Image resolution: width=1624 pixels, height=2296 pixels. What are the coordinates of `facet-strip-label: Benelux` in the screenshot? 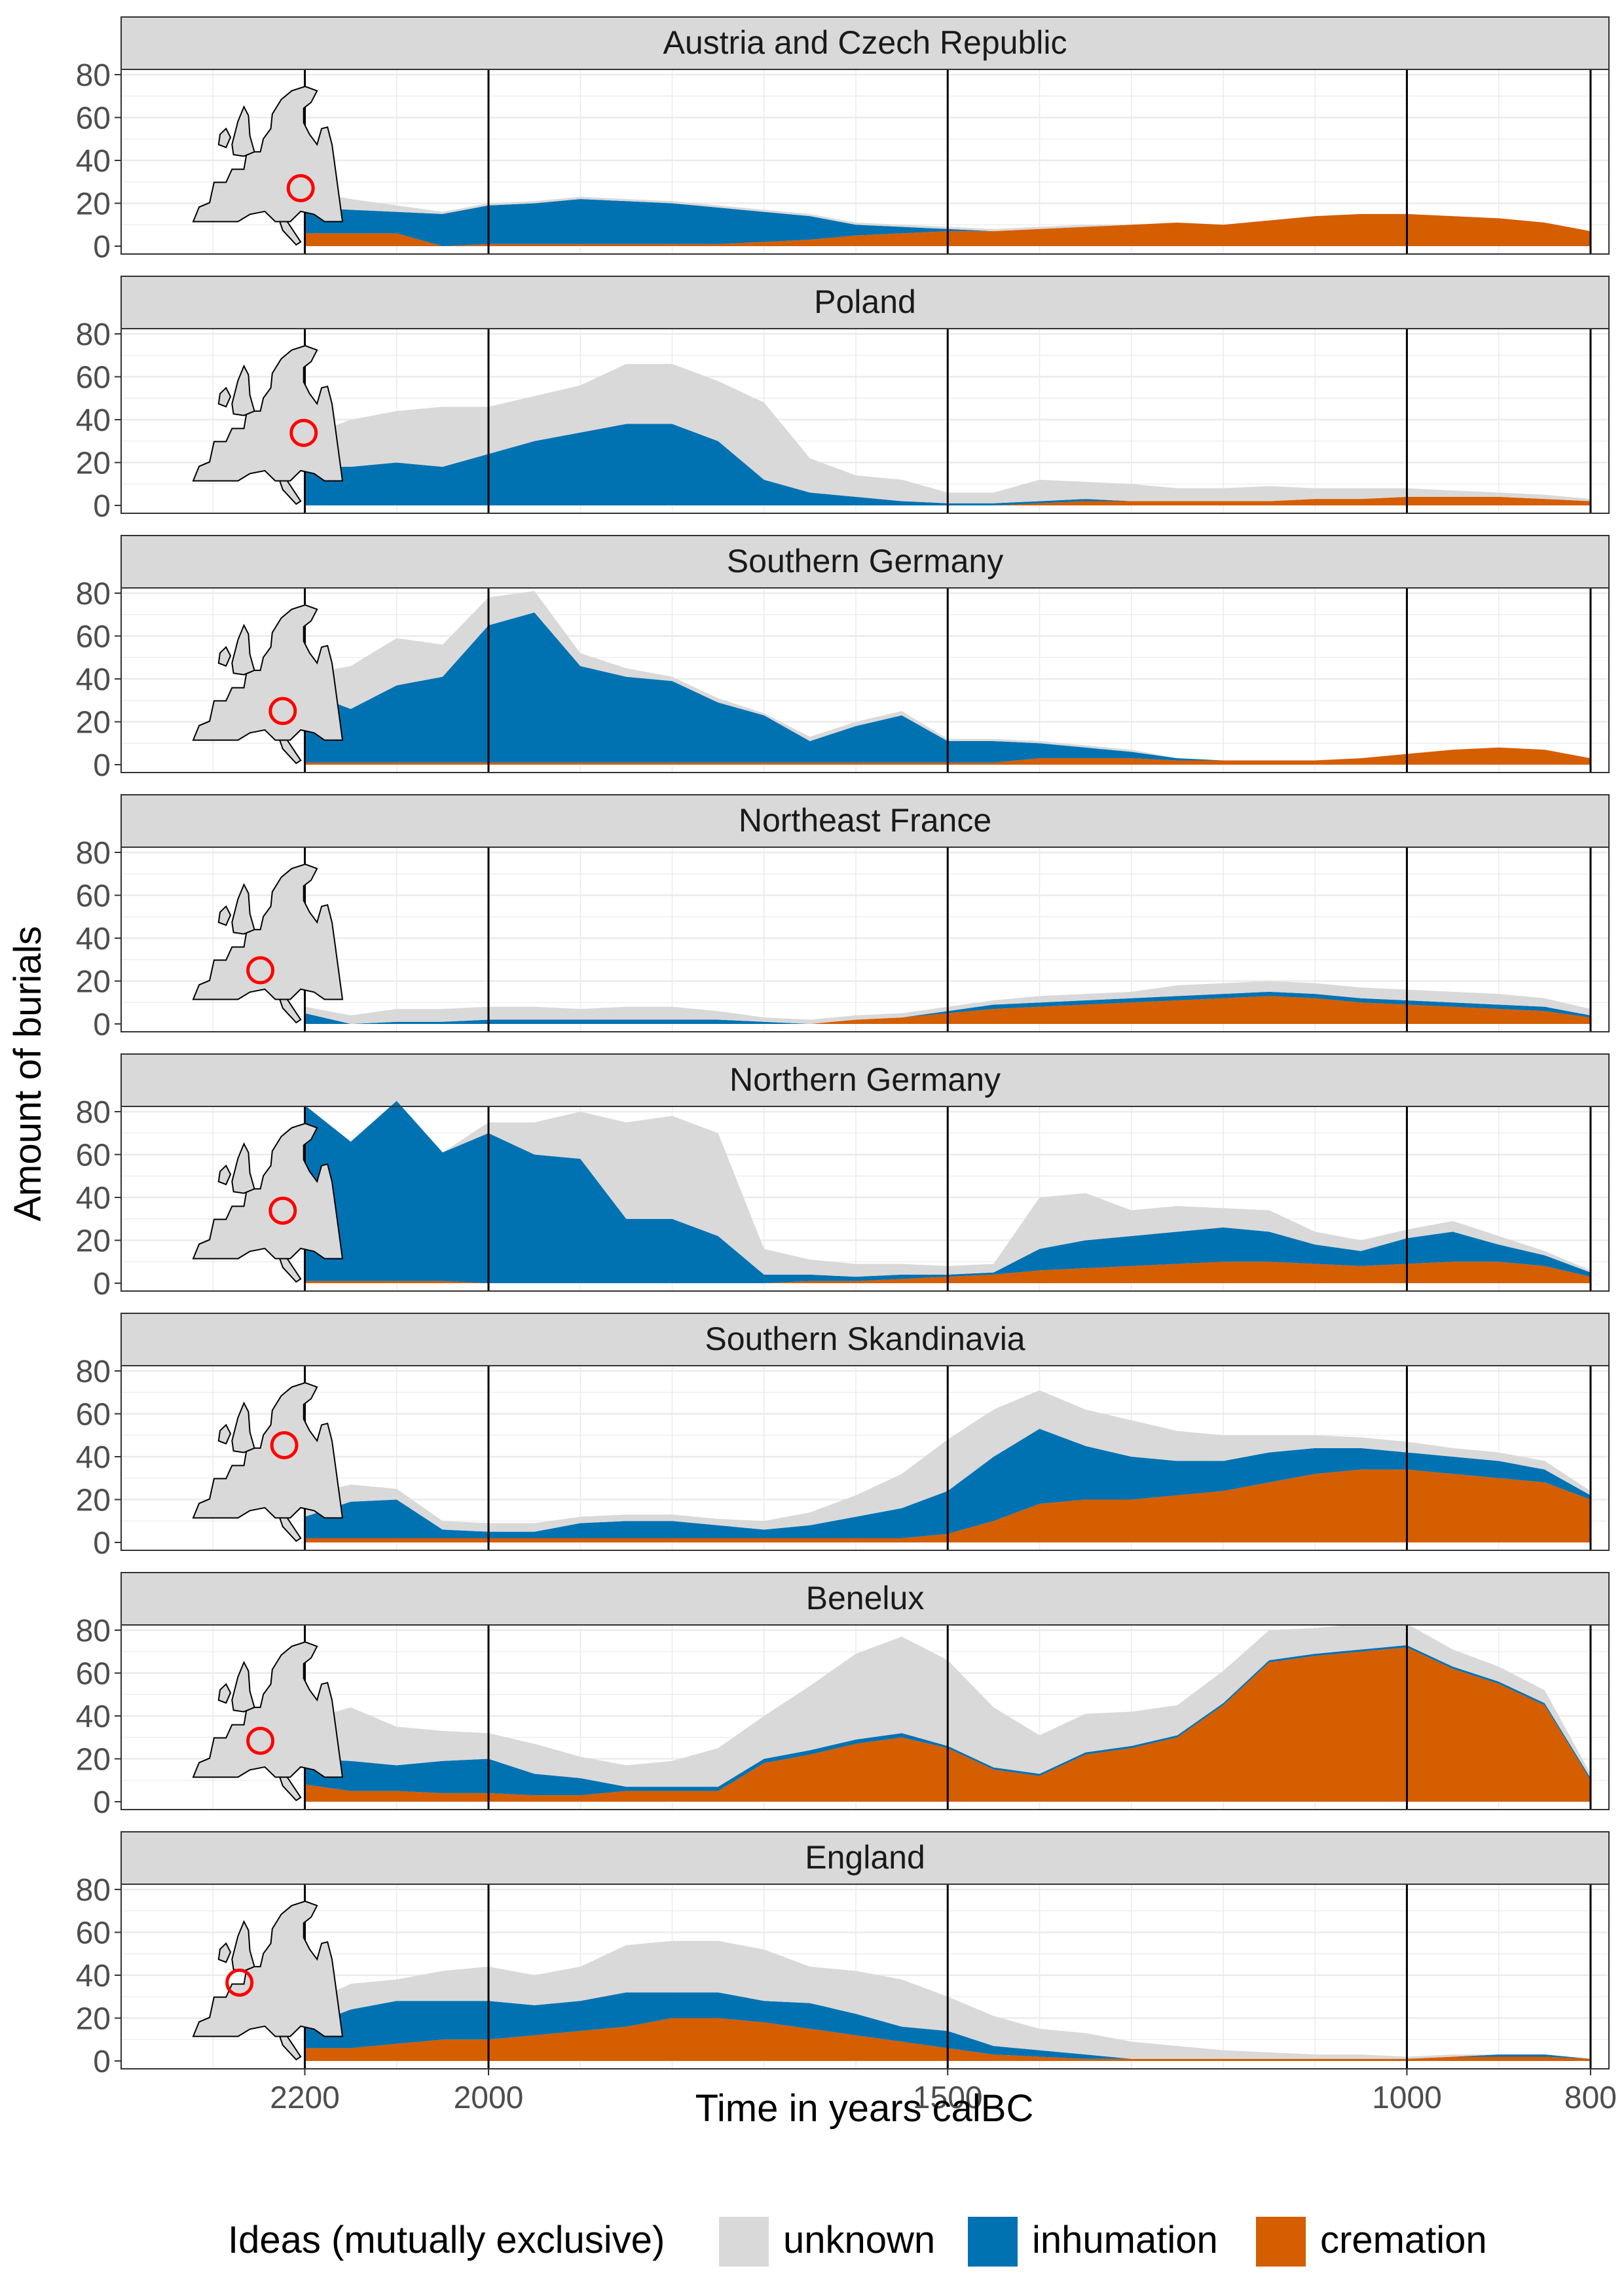 It's located at (865, 1598).